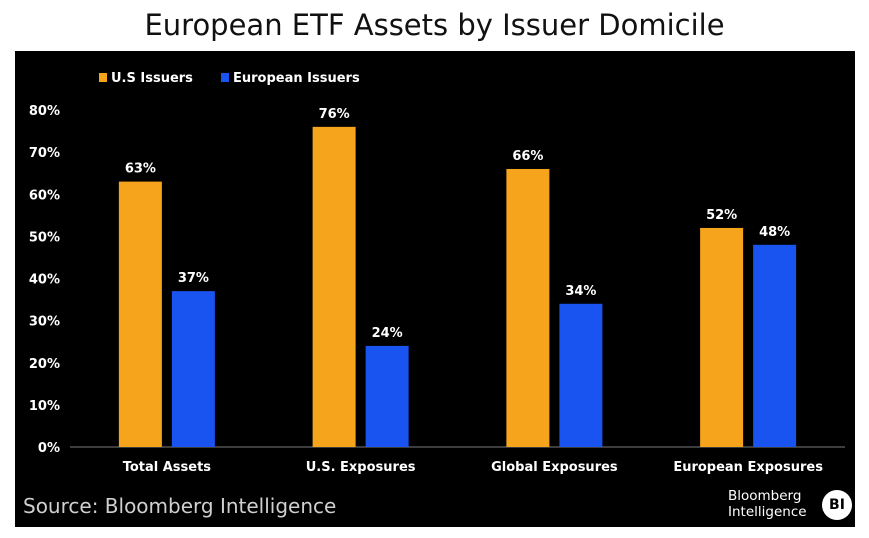 The image size is (869, 538). What do you see at coordinates (580, 291) in the screenshot?
I see `data-label: 34%` at bounding box center [580, 291].